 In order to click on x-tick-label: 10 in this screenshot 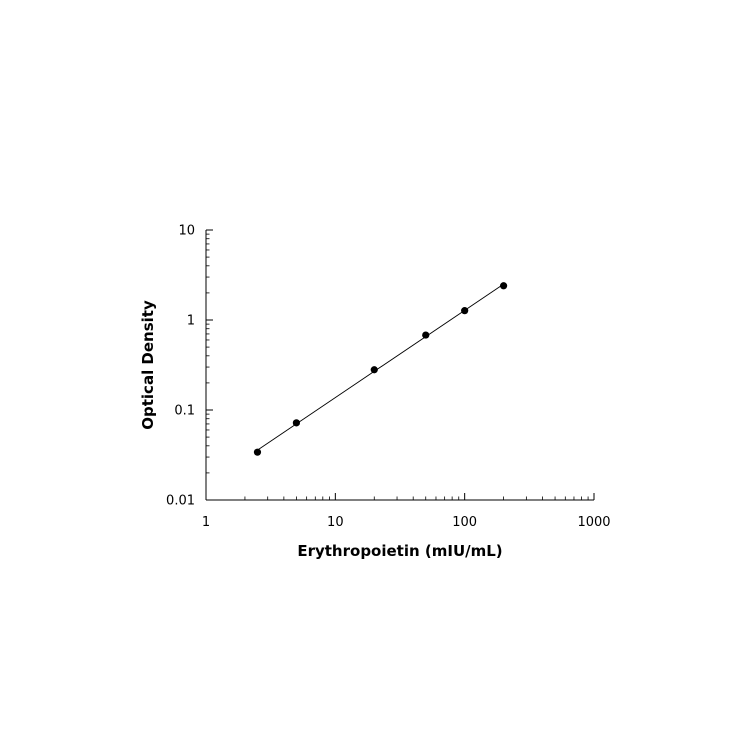, I will do `click(335, 522)`.